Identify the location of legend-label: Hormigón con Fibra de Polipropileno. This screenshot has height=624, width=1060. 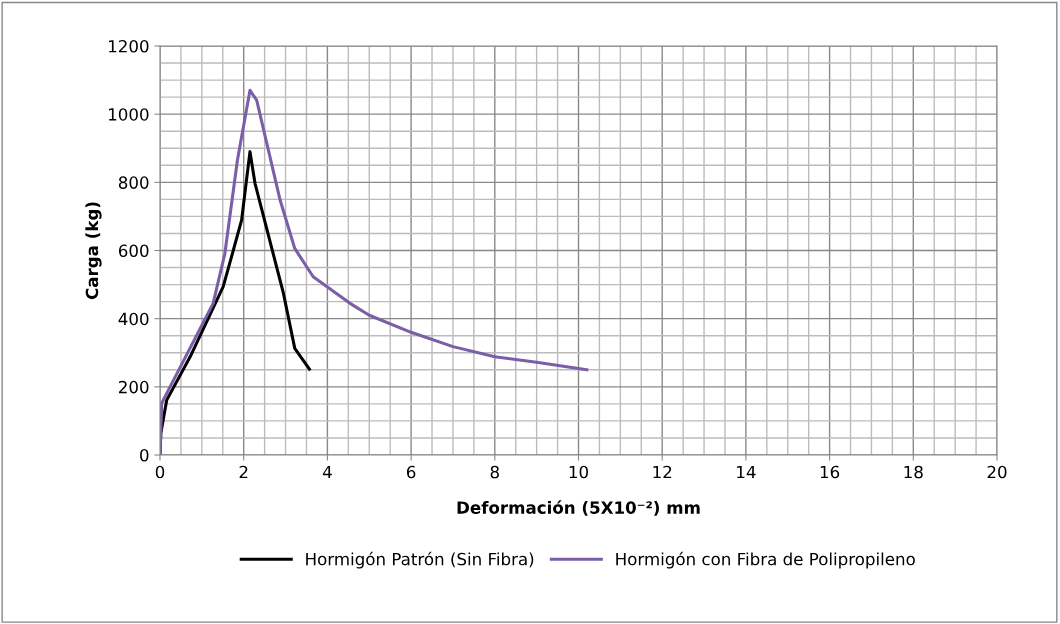
(765, 560).